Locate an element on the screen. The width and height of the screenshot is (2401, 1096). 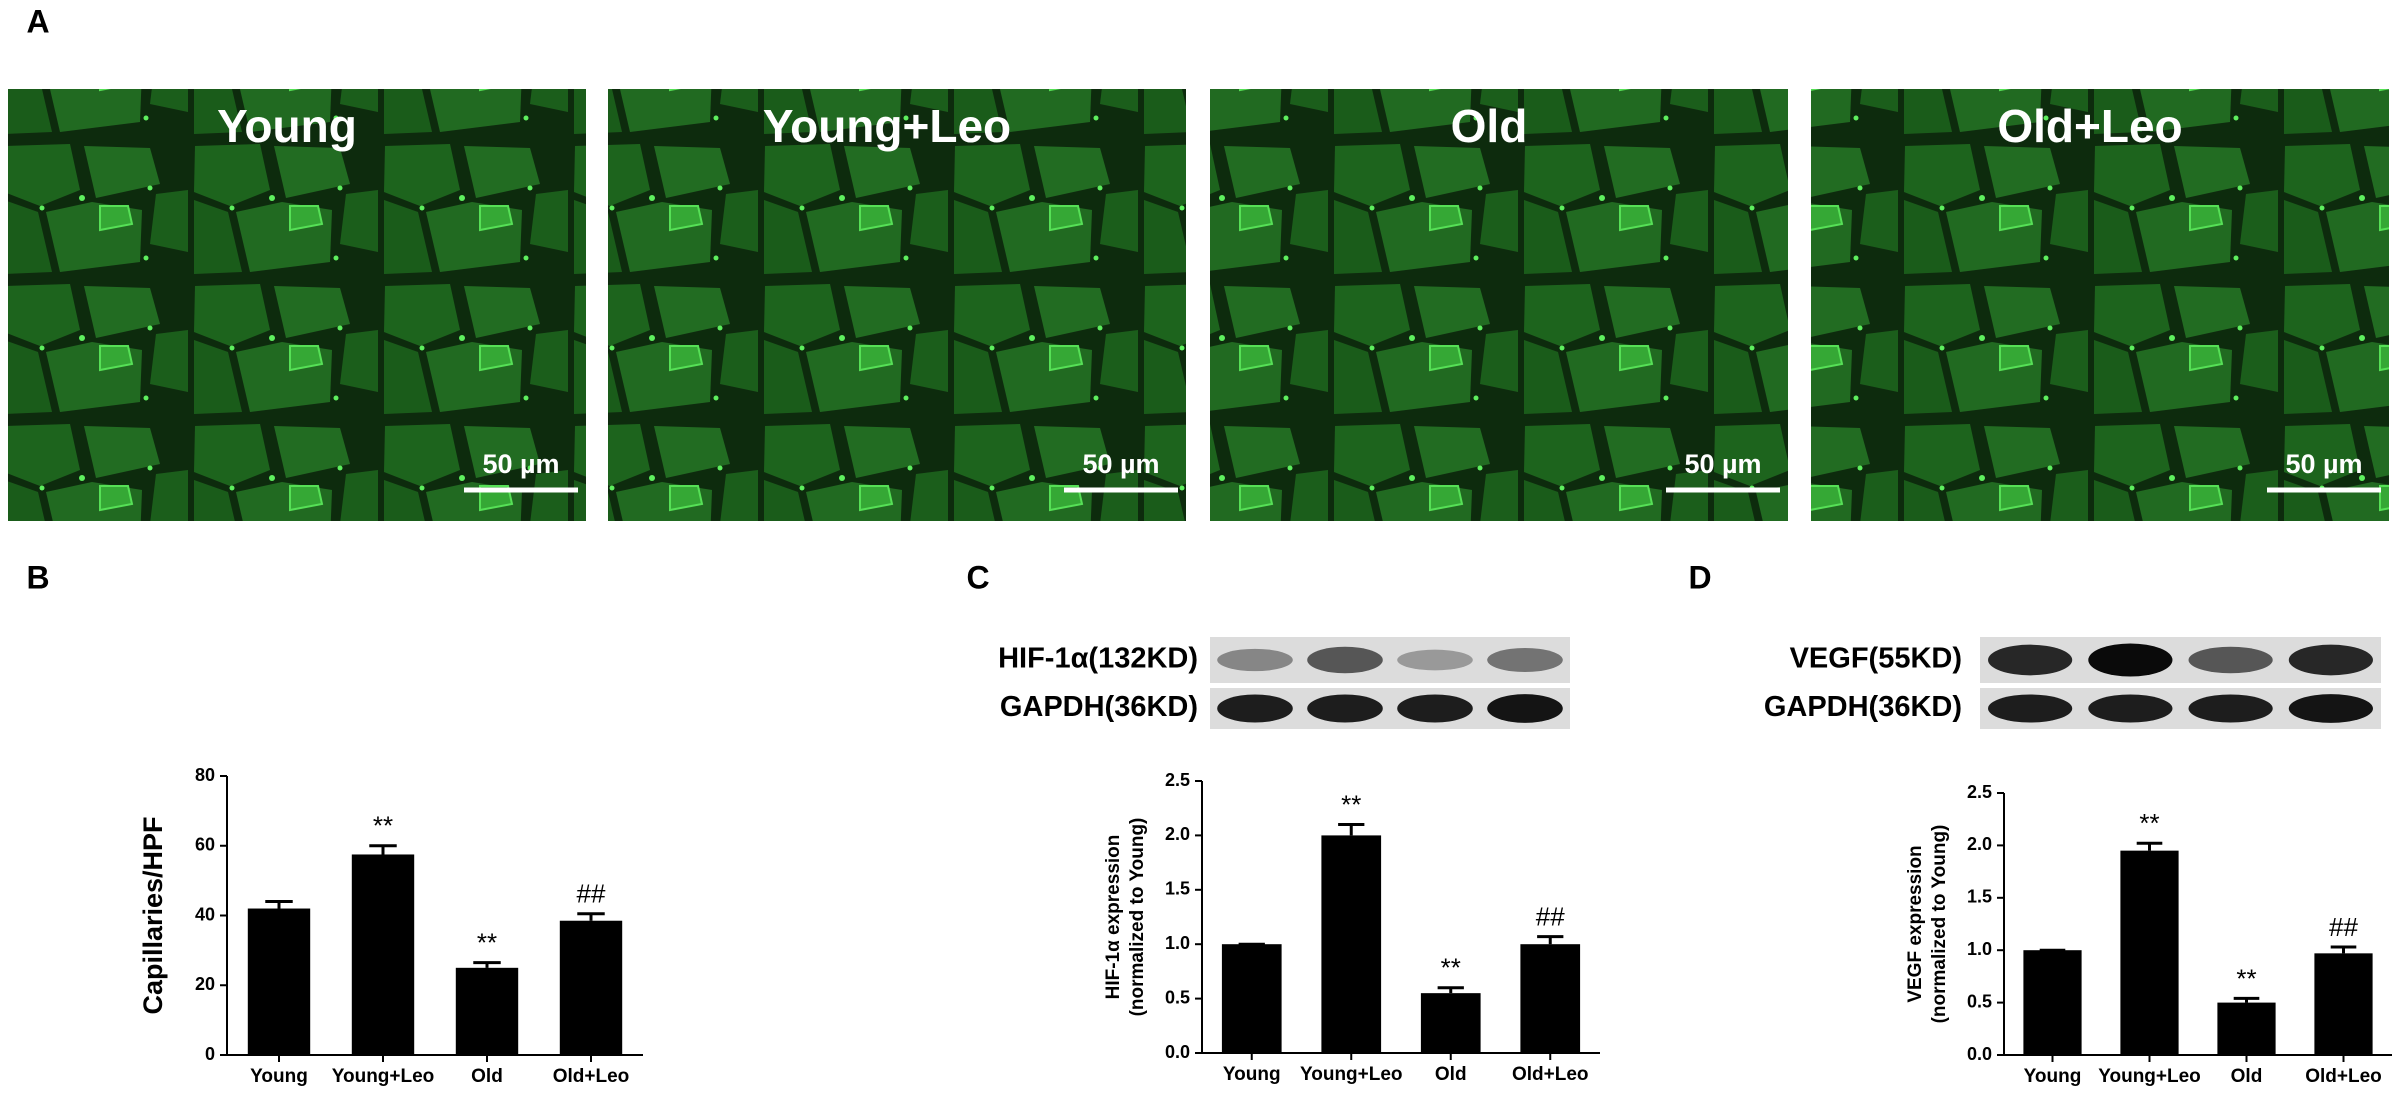
y-tick-label: 20 is located at coordinates (205, 984).